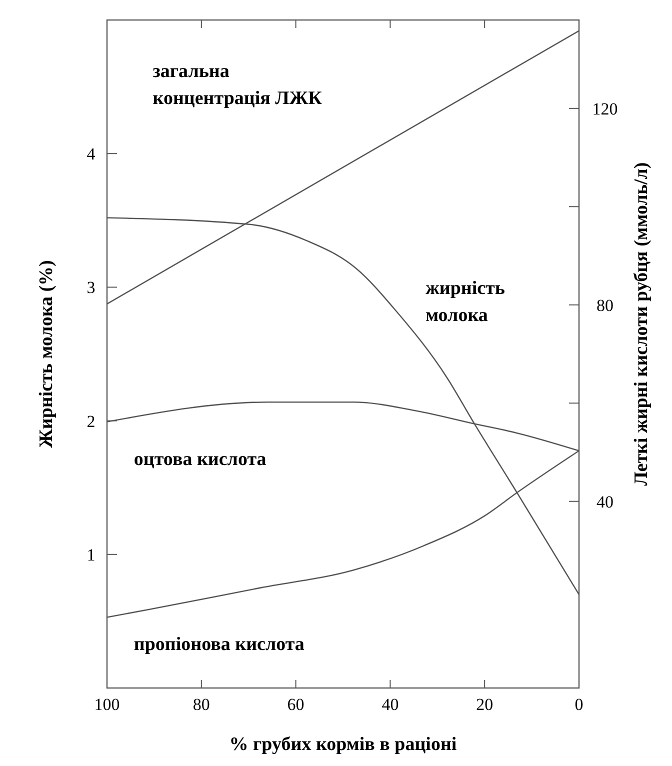  Describe the element at coordinates (91, 288) in the screenshot. I see `y-tick-label: 3` at that location.